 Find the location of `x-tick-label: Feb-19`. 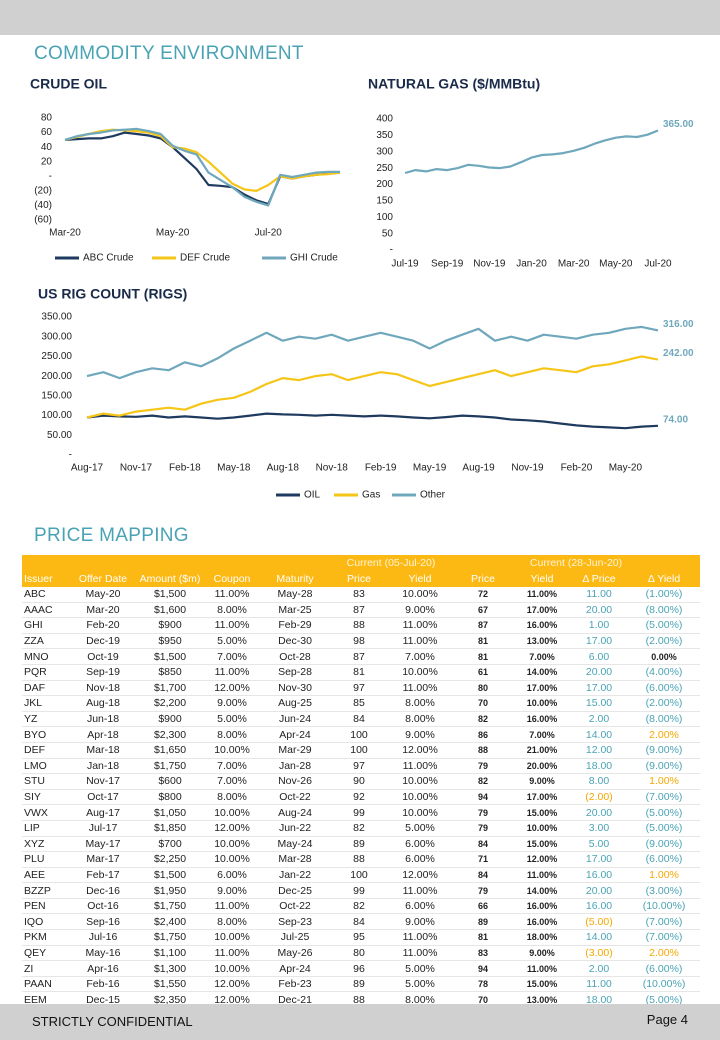

x-tick-label: Feb-19 is located at coordinates (381, 468).